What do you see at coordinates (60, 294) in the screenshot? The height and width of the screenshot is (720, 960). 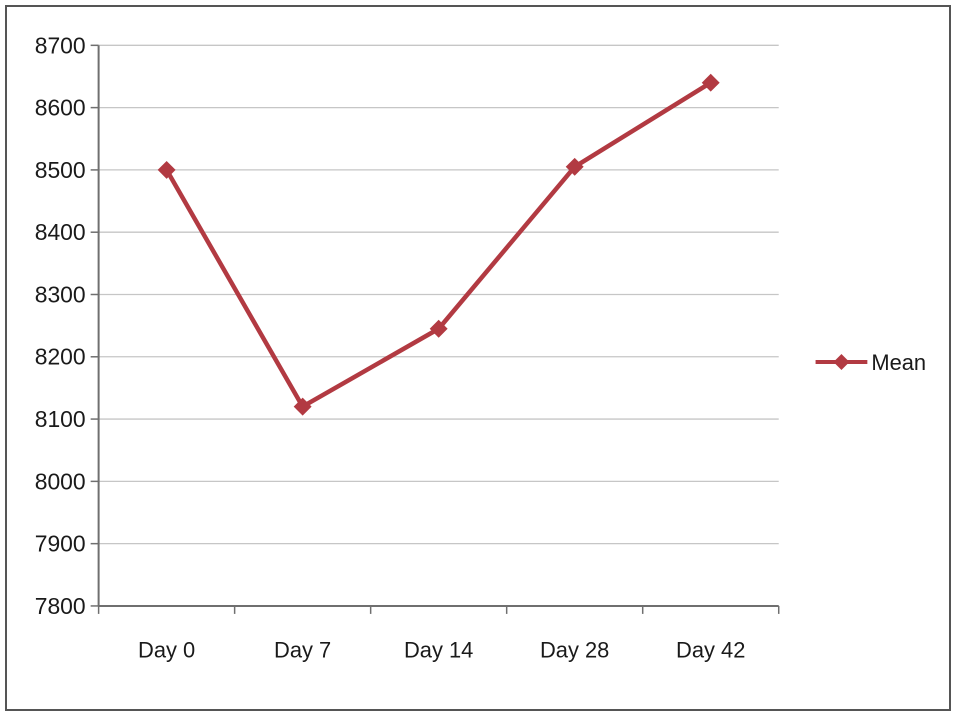 I see `y-tick-label: 8300` at bounding box center [60, 294].